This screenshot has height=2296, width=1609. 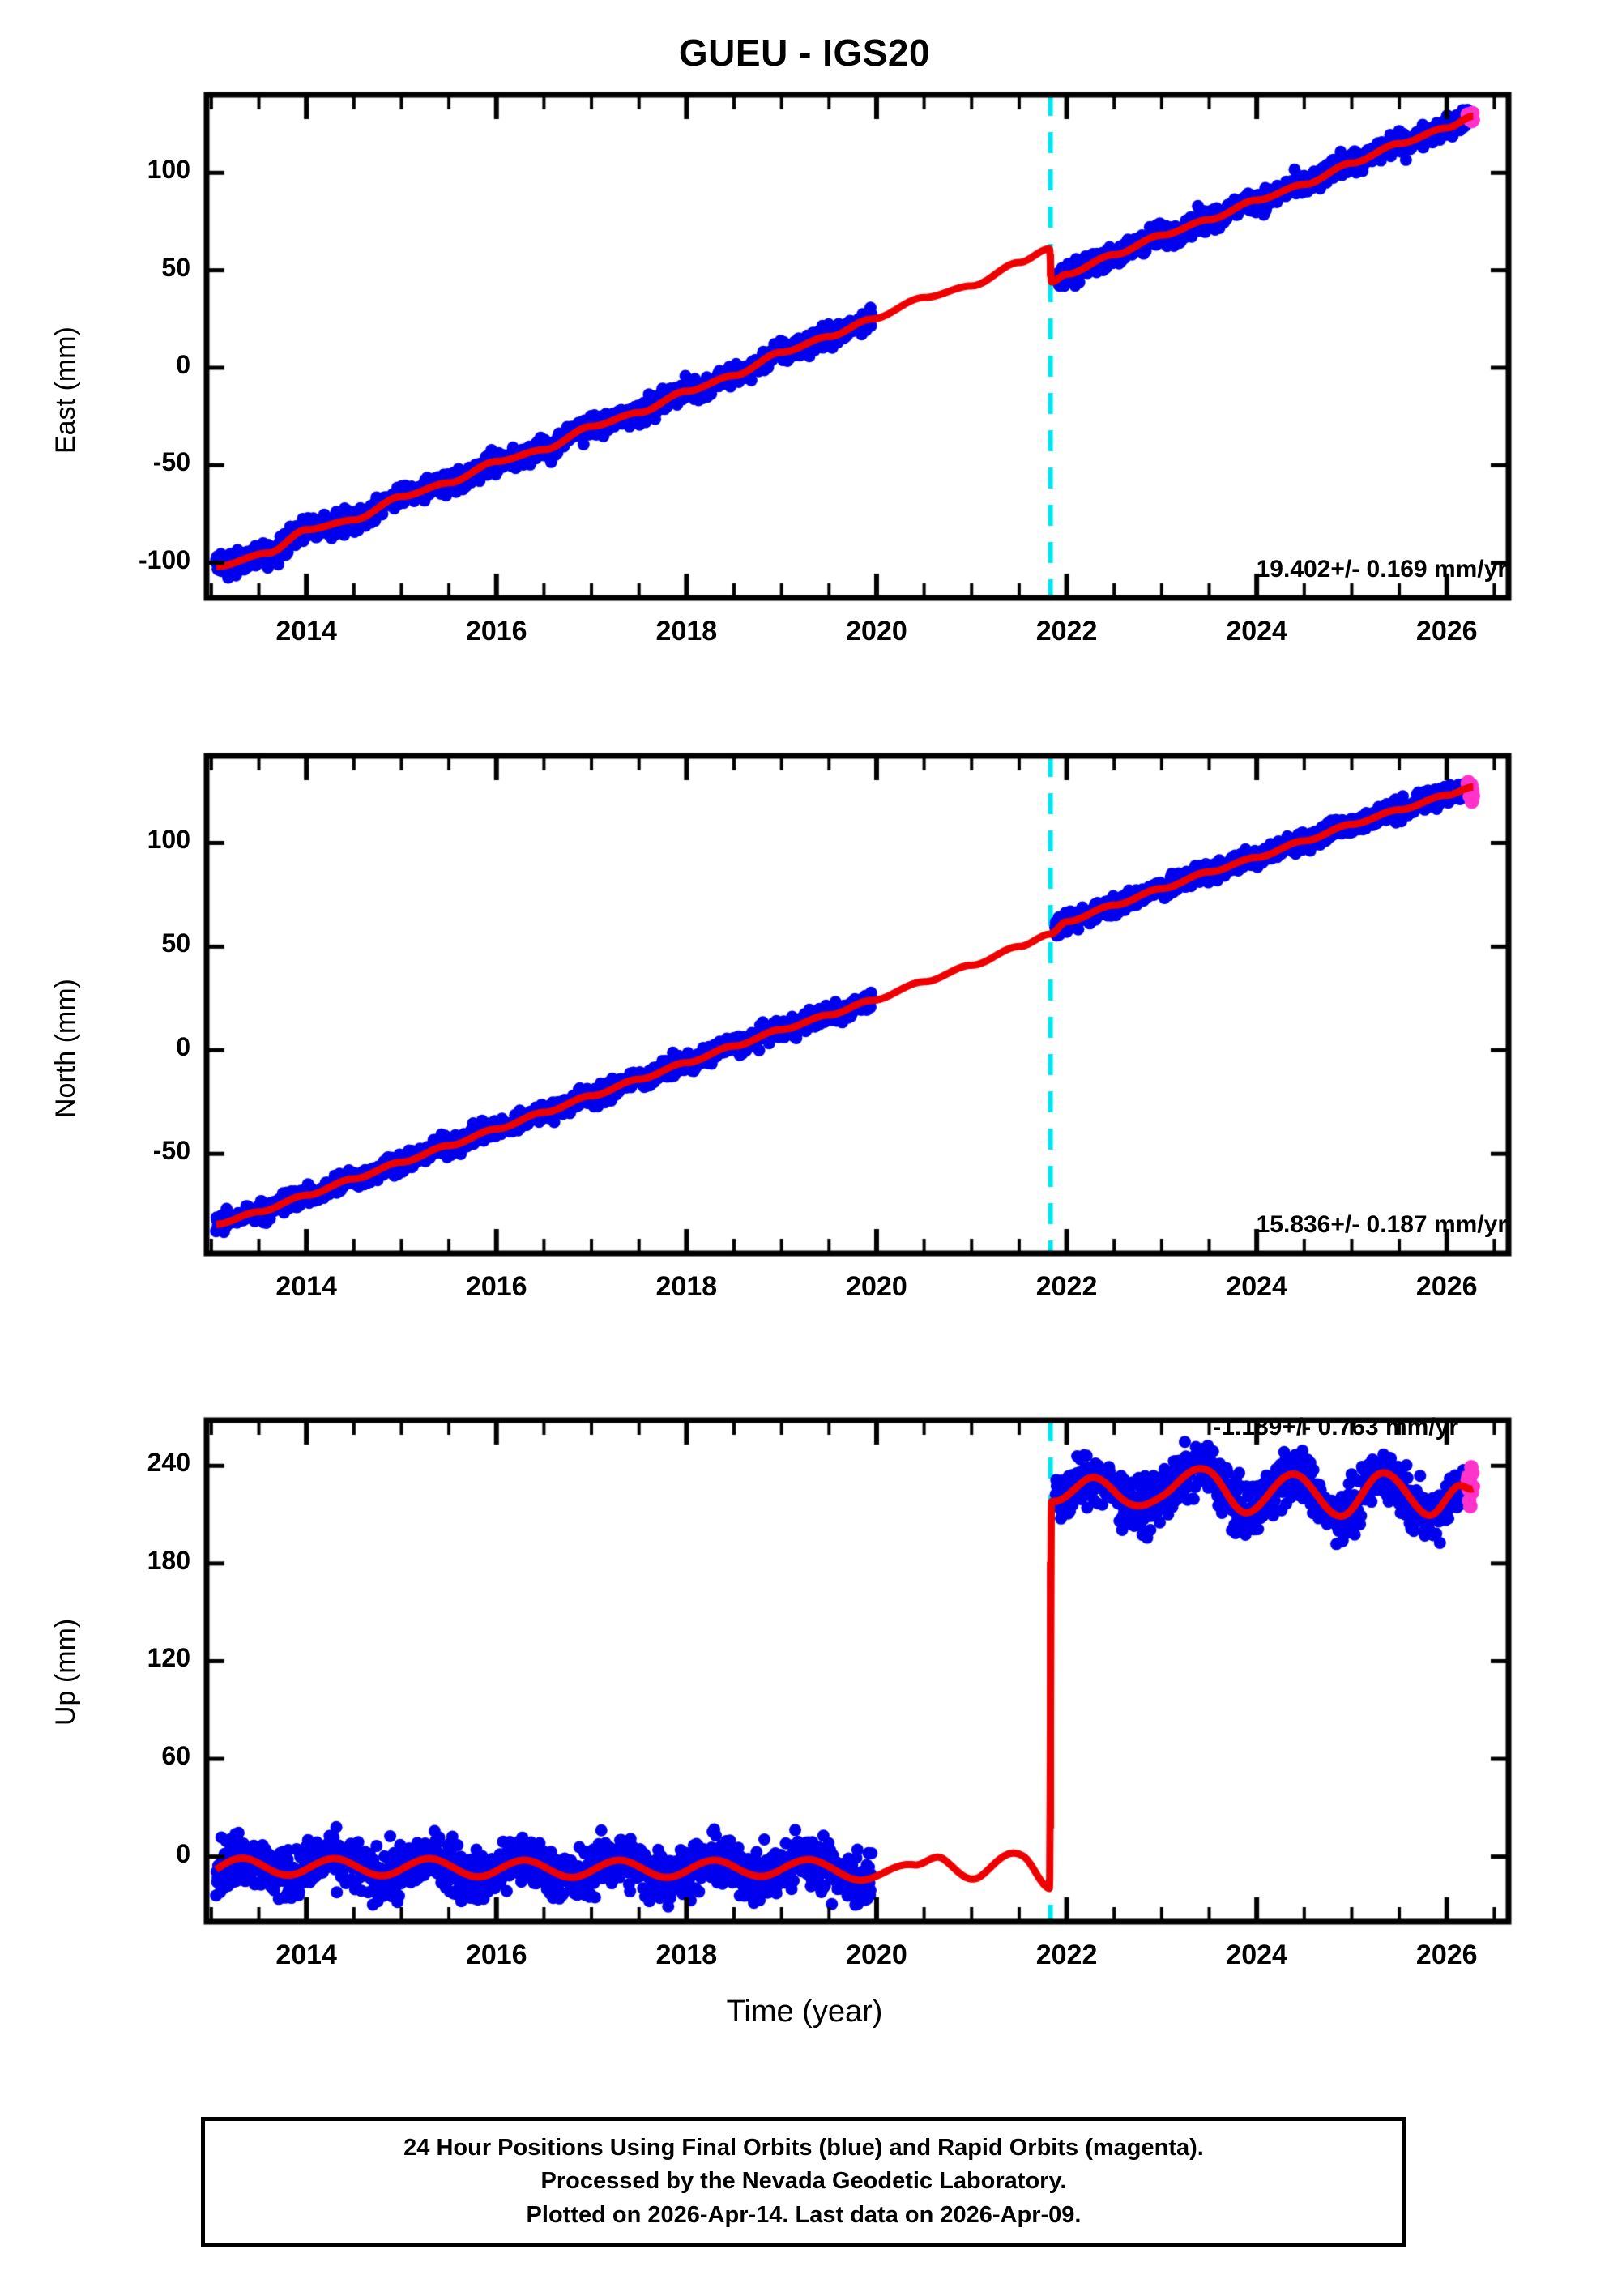 What do you see at coordinates (183, 1047) in the screenshot?
I see `y-tick-label-north: 0` at bounding box center [183, 1047].